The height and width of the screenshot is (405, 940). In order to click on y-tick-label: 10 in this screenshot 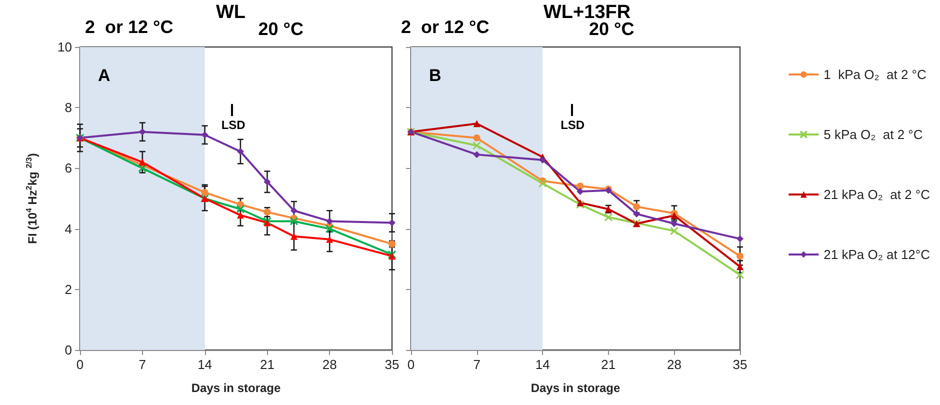, I will do `click(65, 47)`.